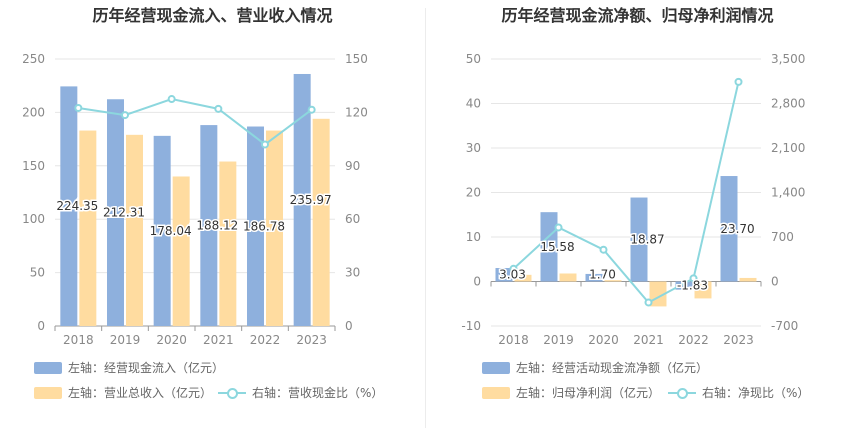 This screenshot has height=437, width=850. I want to click on ratio-line, so click(626, 192).